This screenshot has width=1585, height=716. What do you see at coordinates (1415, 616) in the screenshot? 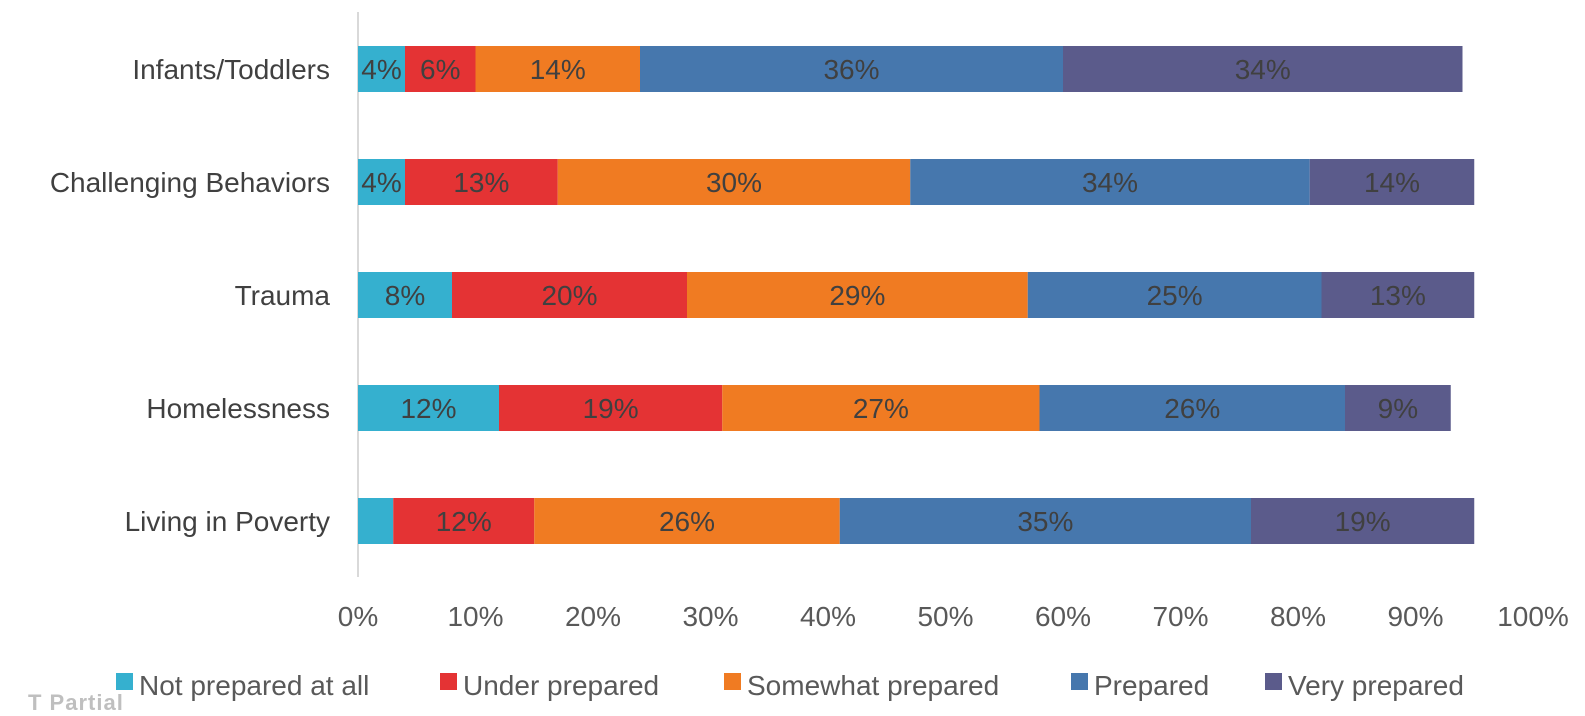
I see `x-tick-label: 90%` at bounding box center [1415, 616].